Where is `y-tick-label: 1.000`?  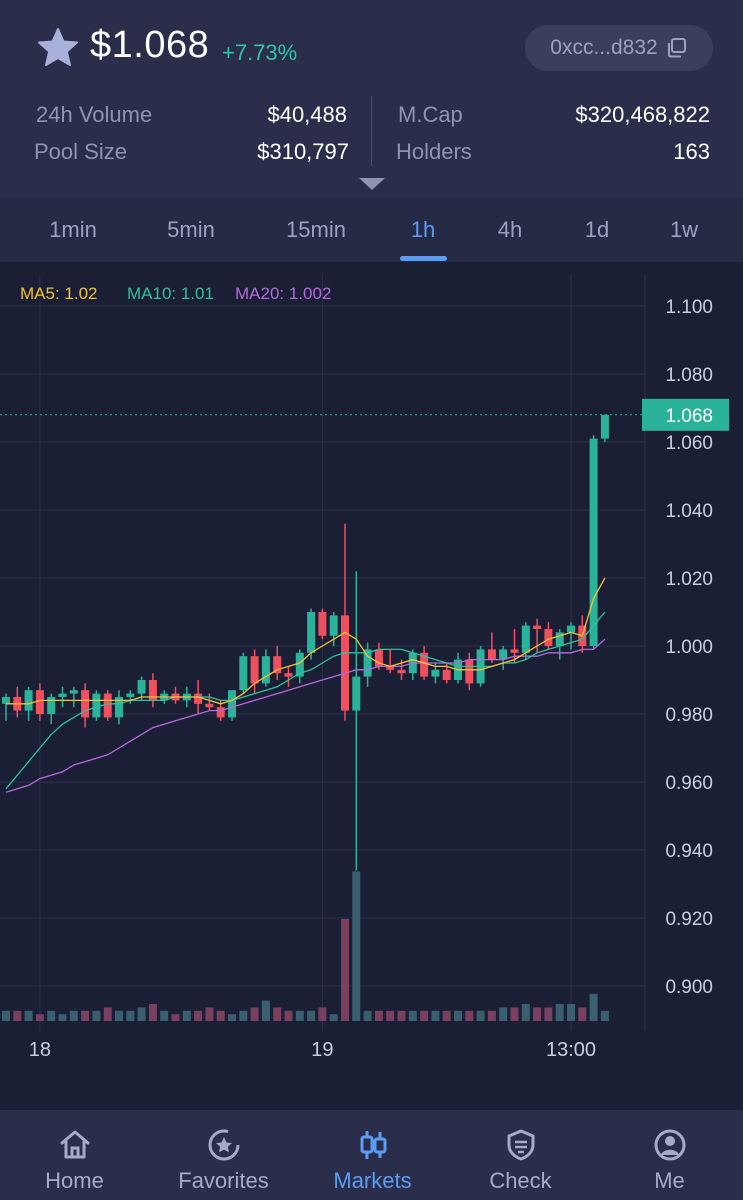
y-tick-label: 1.000 is located at coordinates (689, 647).